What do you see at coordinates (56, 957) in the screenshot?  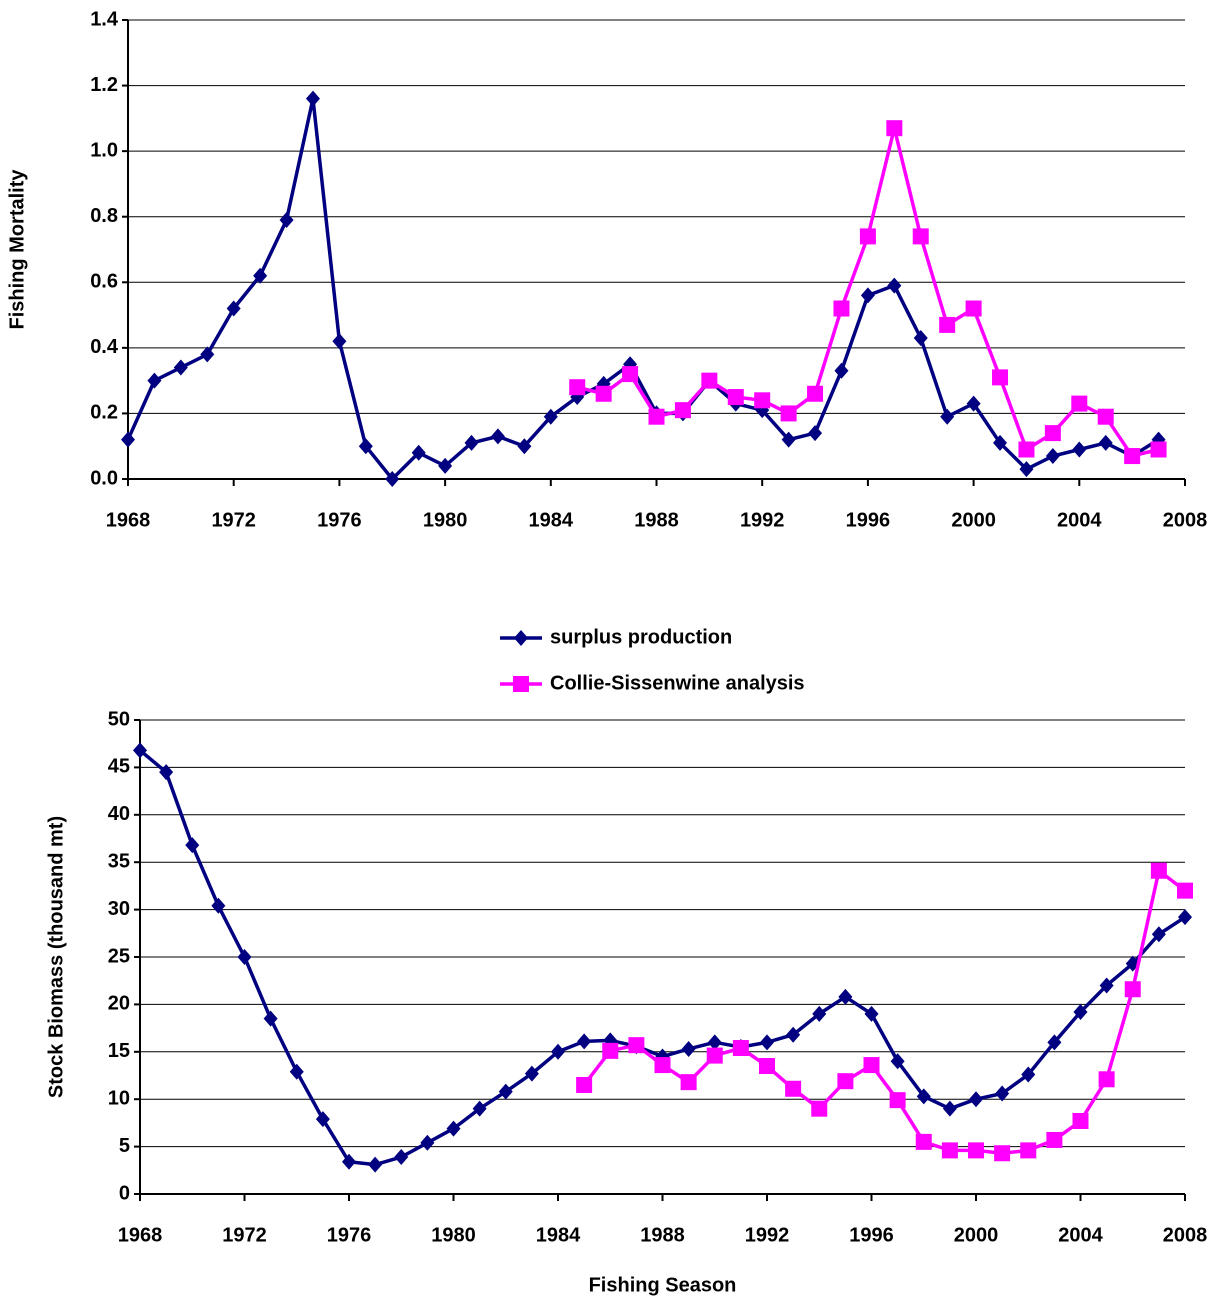 I see `y-axis-label: Stock Biomass (thousand mt)` at bounding box center [56, 957].